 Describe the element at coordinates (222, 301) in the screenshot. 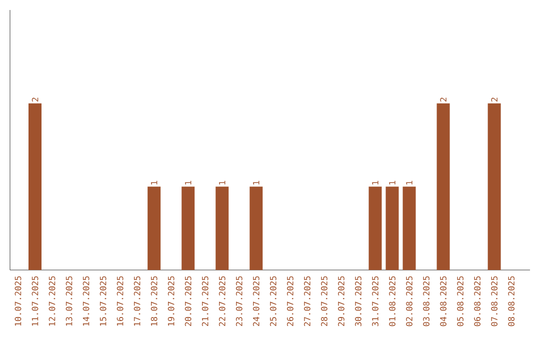

I see `x-tick-label: 22.07.2025` at that location.